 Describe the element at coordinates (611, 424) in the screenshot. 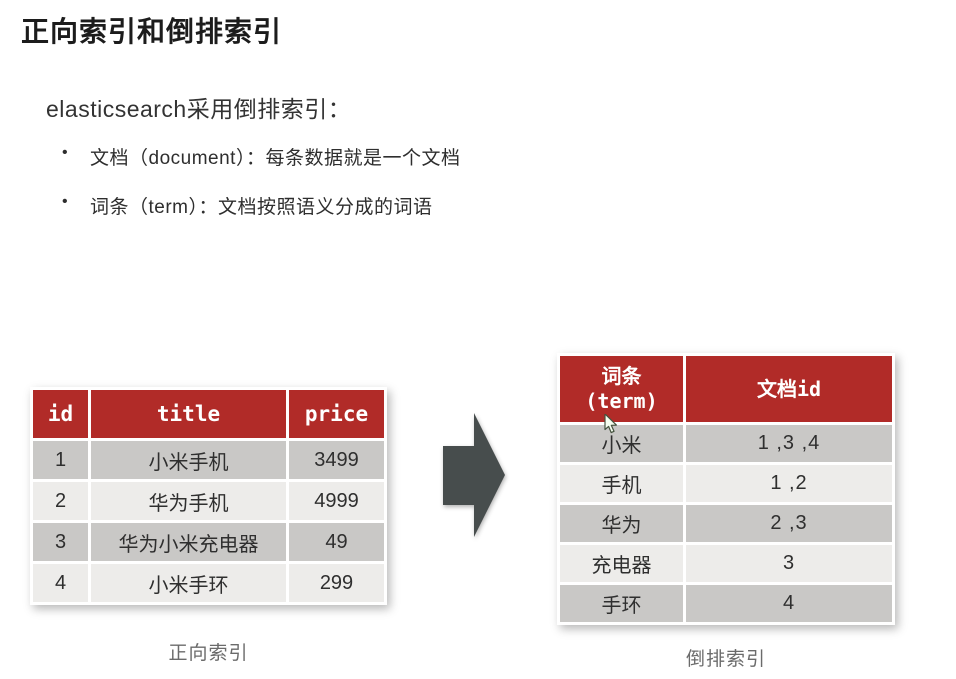

I see `mouse-pointer-icon` at that location.